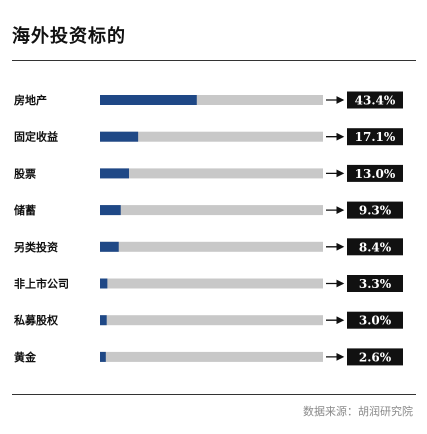 The height and width of the screenshot is (434, 427). What do you see at coordinates (36, 247) in the screenshot?
I see `category-label: 另类投资` at bounding box center [36, 247].